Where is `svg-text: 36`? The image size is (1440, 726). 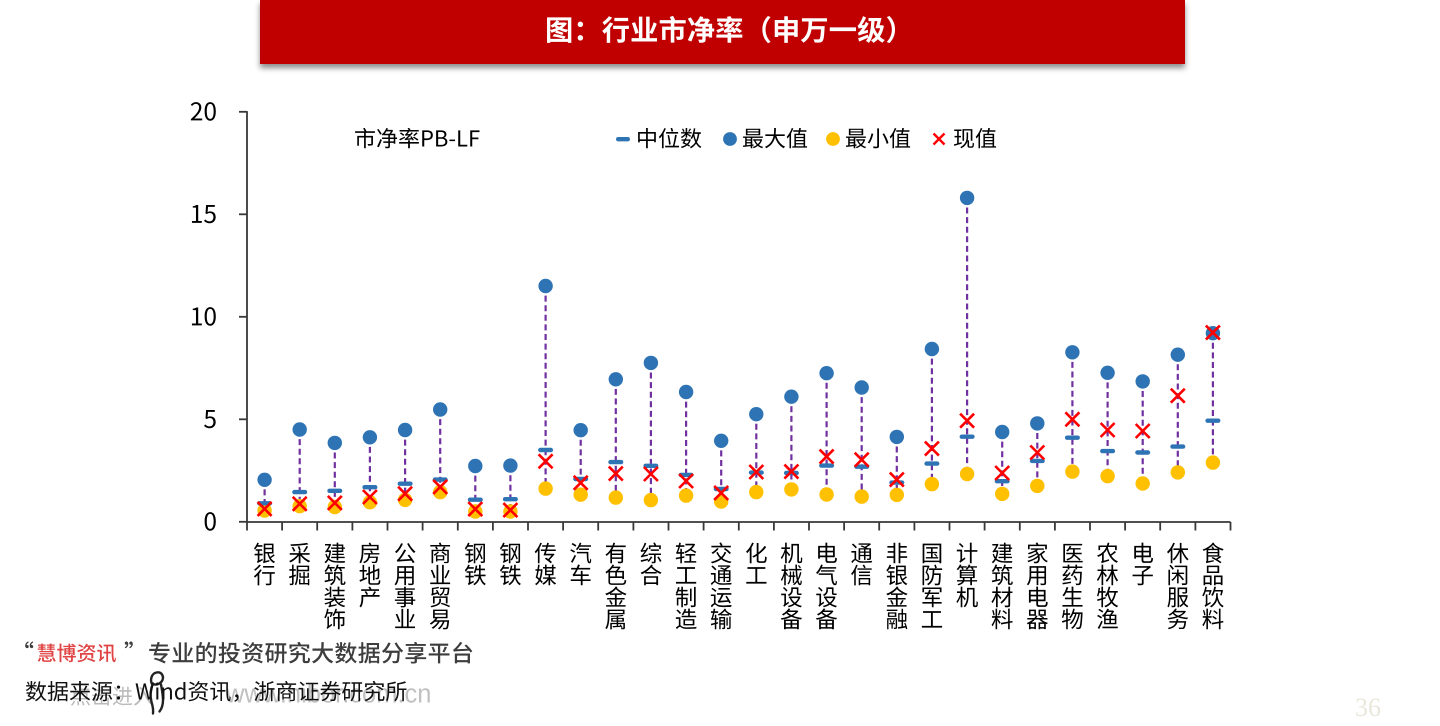 svg-text: 36 is located at coordinates (1368, 707).